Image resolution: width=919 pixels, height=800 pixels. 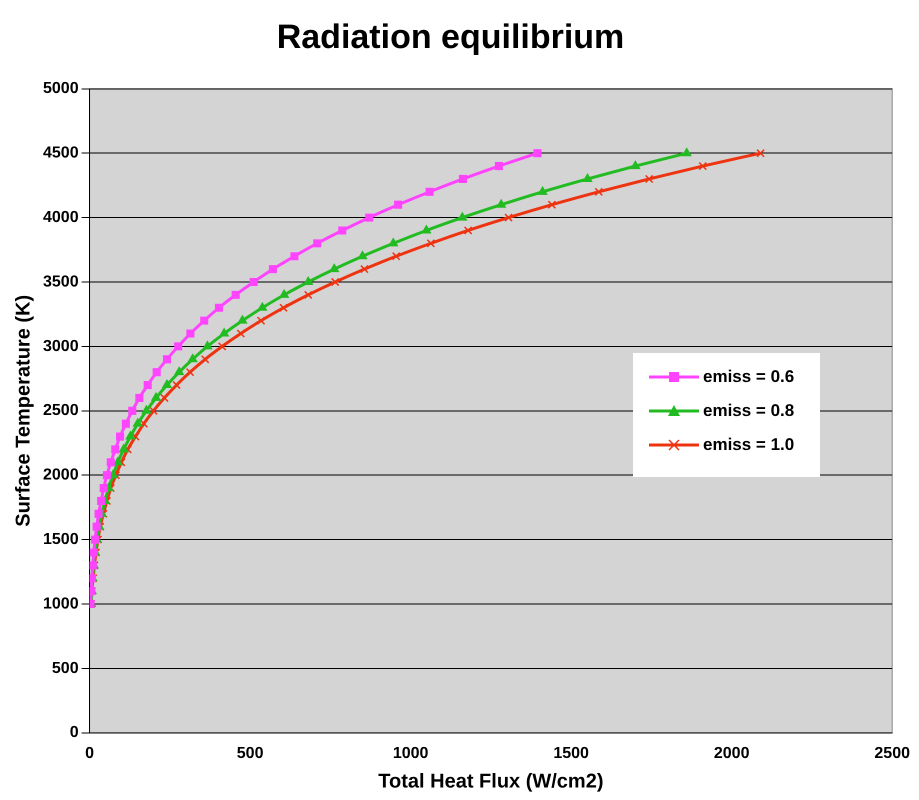 What do you see at coordinates (61, 153) in the screenshot?
I see `y-tick-label: 4500` at bounding box center [61, 153].